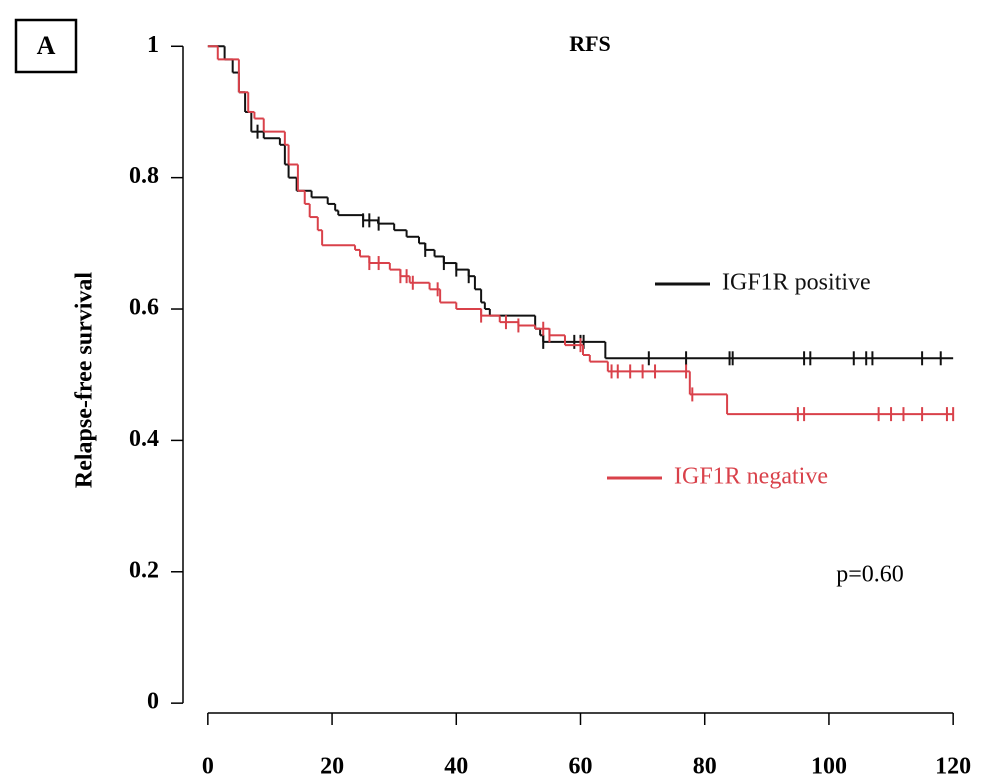 Image resolution: width=982 pixels, height=784 pixels. What do you see at coordinates (85, 380) in the screenshot?
I see `y-axis-label: Relapse-free survival` at bounding box center [85, 380].